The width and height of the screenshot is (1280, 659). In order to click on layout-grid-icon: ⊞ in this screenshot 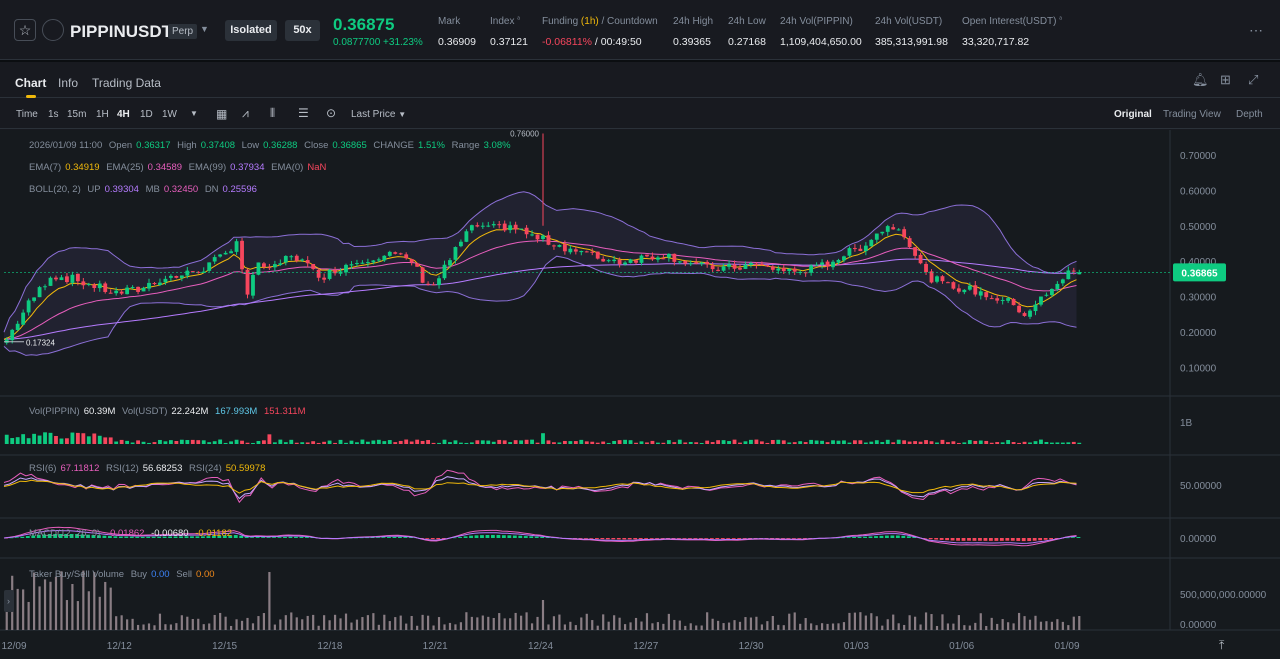, I will do `click(1225, 79)`.